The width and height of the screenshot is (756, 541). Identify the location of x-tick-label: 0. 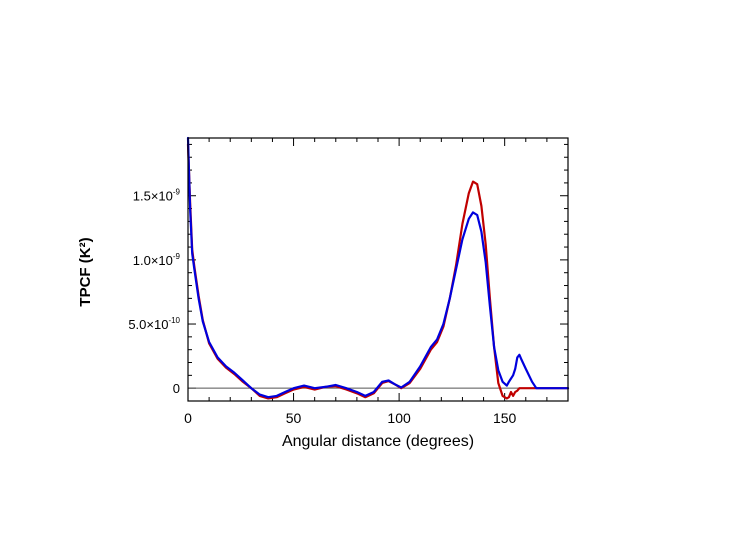
(188, 418).